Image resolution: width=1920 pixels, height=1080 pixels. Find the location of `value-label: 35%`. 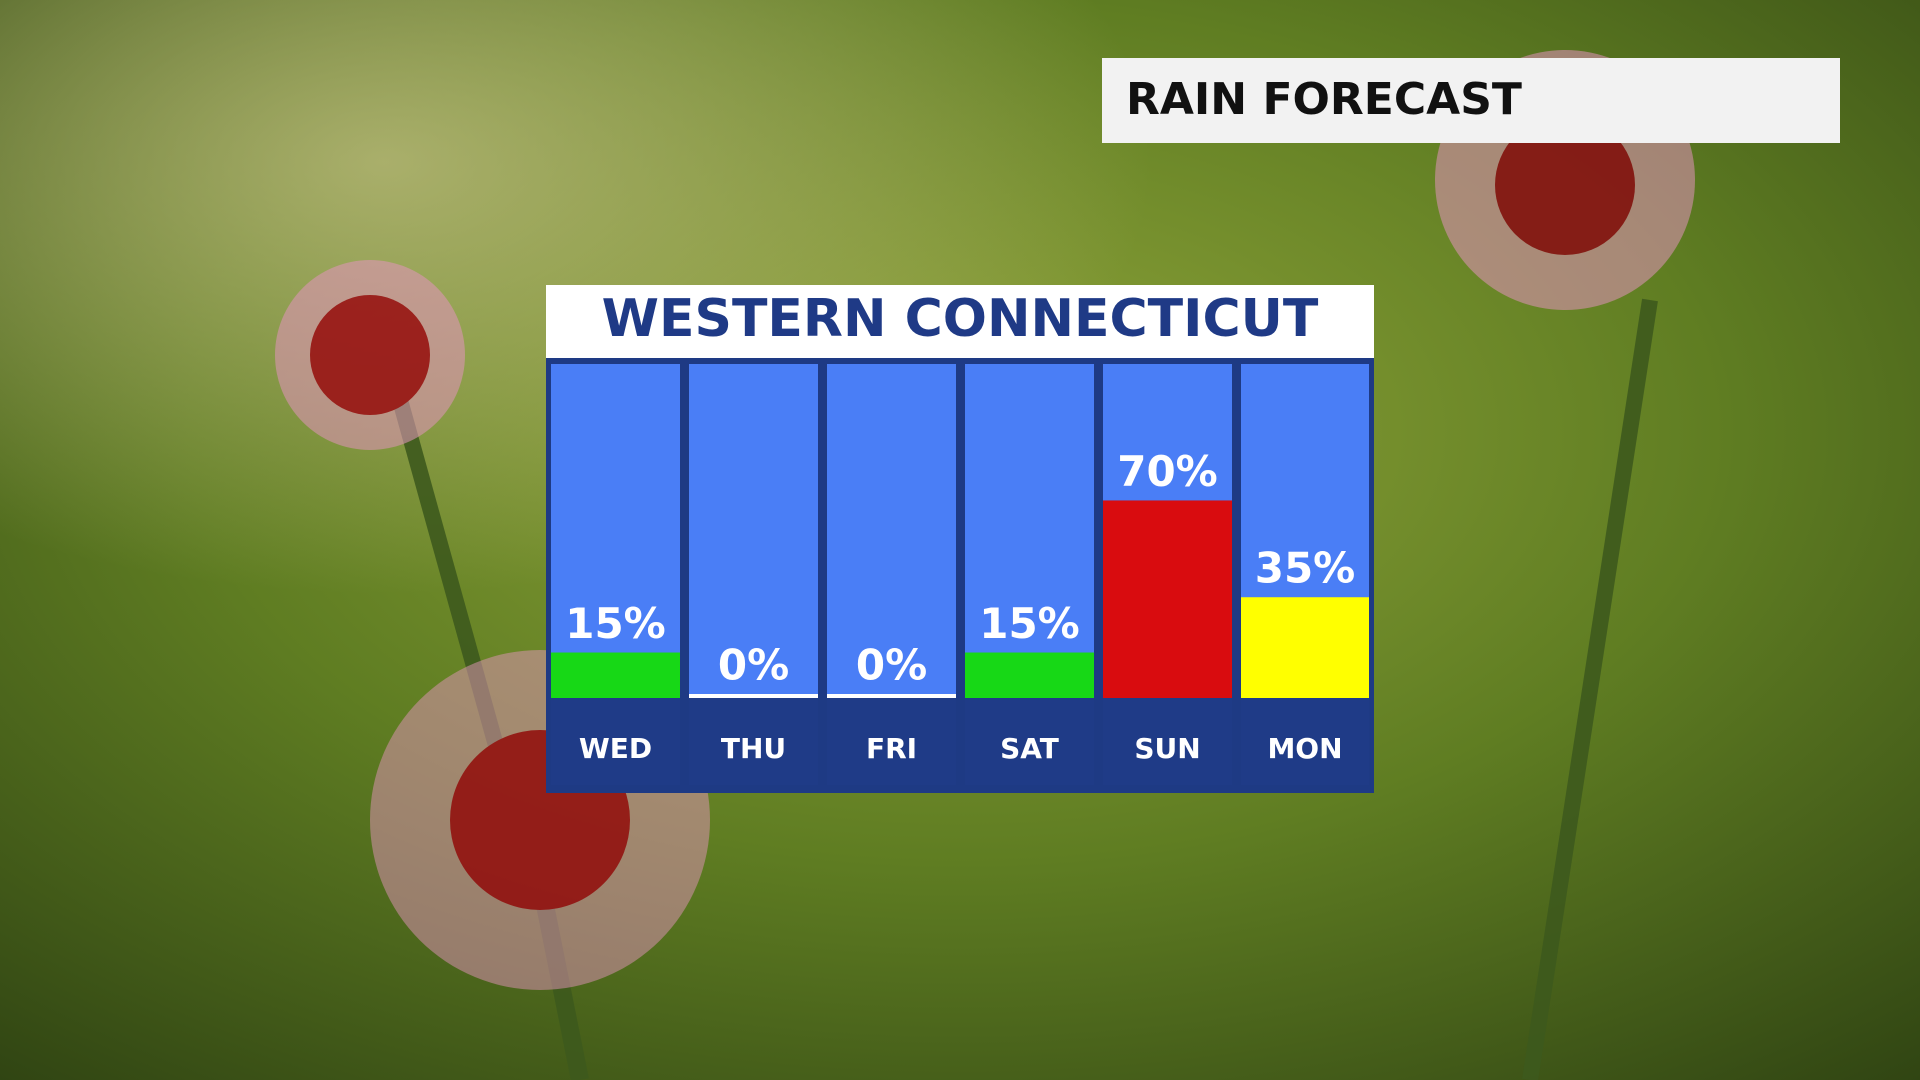

value-label: 35% is located at coordinates (1305, 568).